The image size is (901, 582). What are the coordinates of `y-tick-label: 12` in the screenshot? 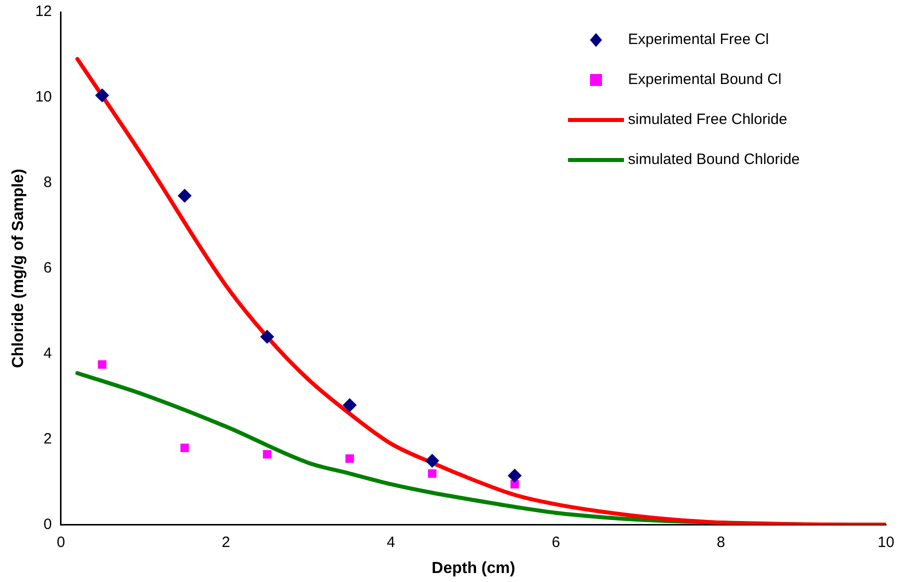 It's located at (43, 11).